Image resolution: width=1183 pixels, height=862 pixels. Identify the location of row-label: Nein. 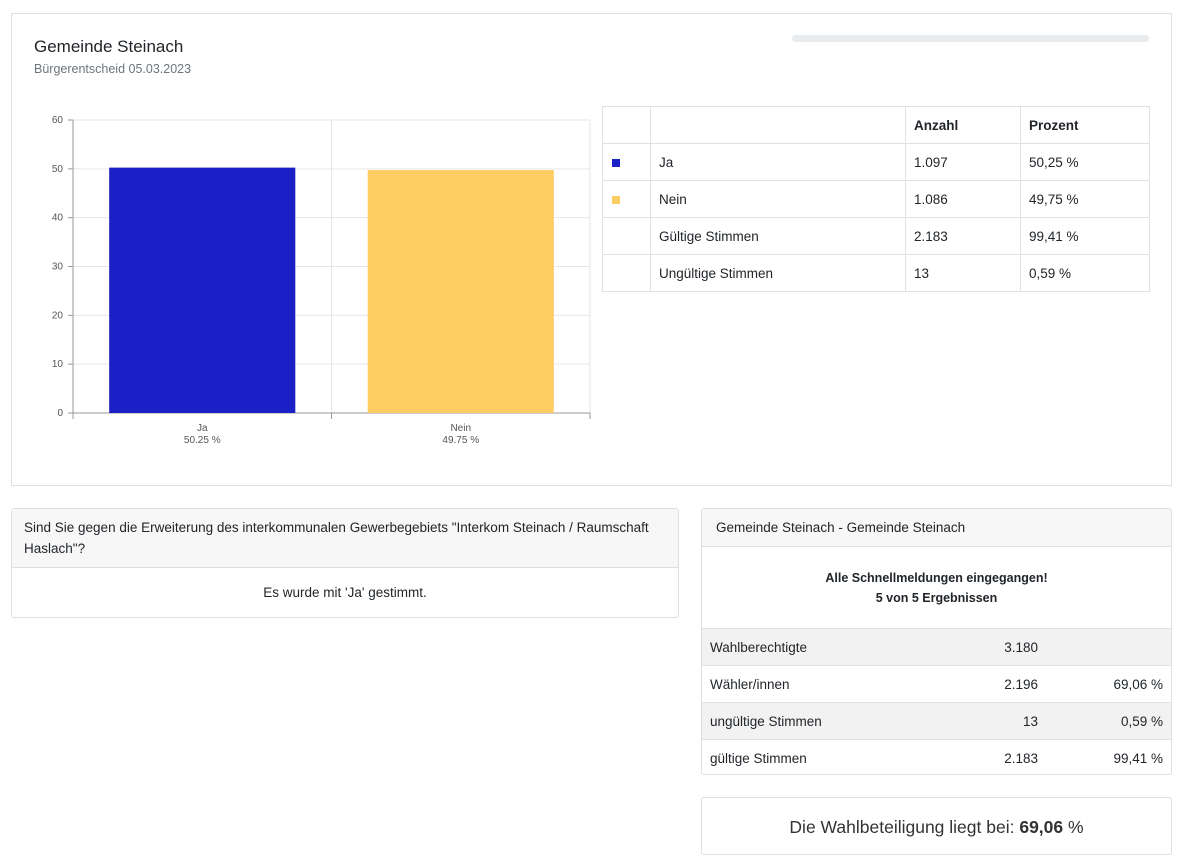
(778, 199).